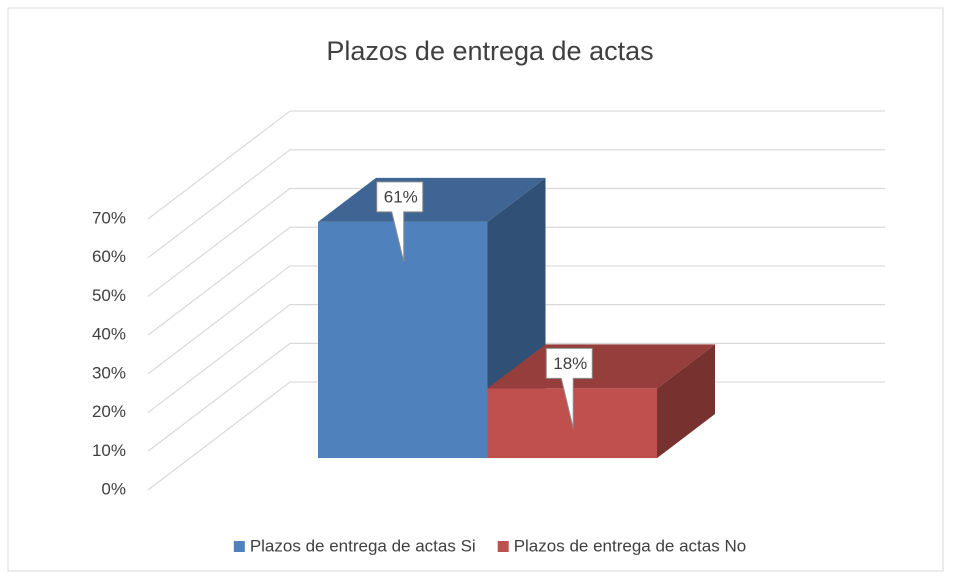  Describe the element at coordinates (109, 334) in the screenshot. I see `y-tick-label: 40%` at that location.